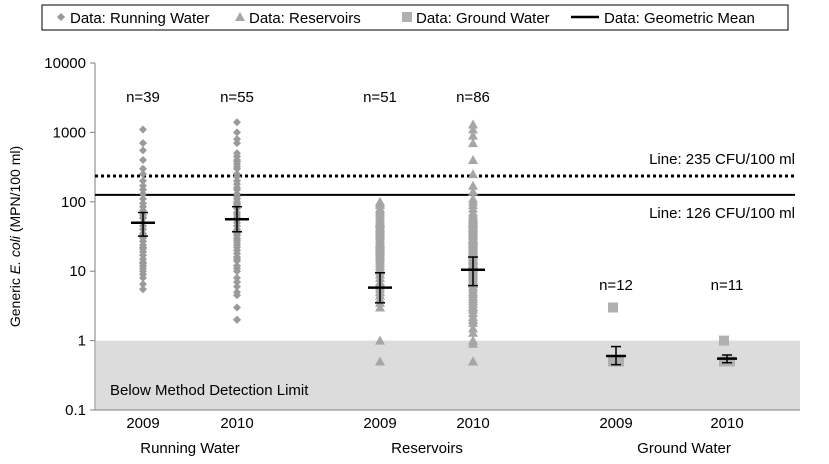 The image size is (829, 464). What do you see at coordinates (82, 341) in the screenshot?
I see `y-tick-label: 1` at bounding box center [82, 341].